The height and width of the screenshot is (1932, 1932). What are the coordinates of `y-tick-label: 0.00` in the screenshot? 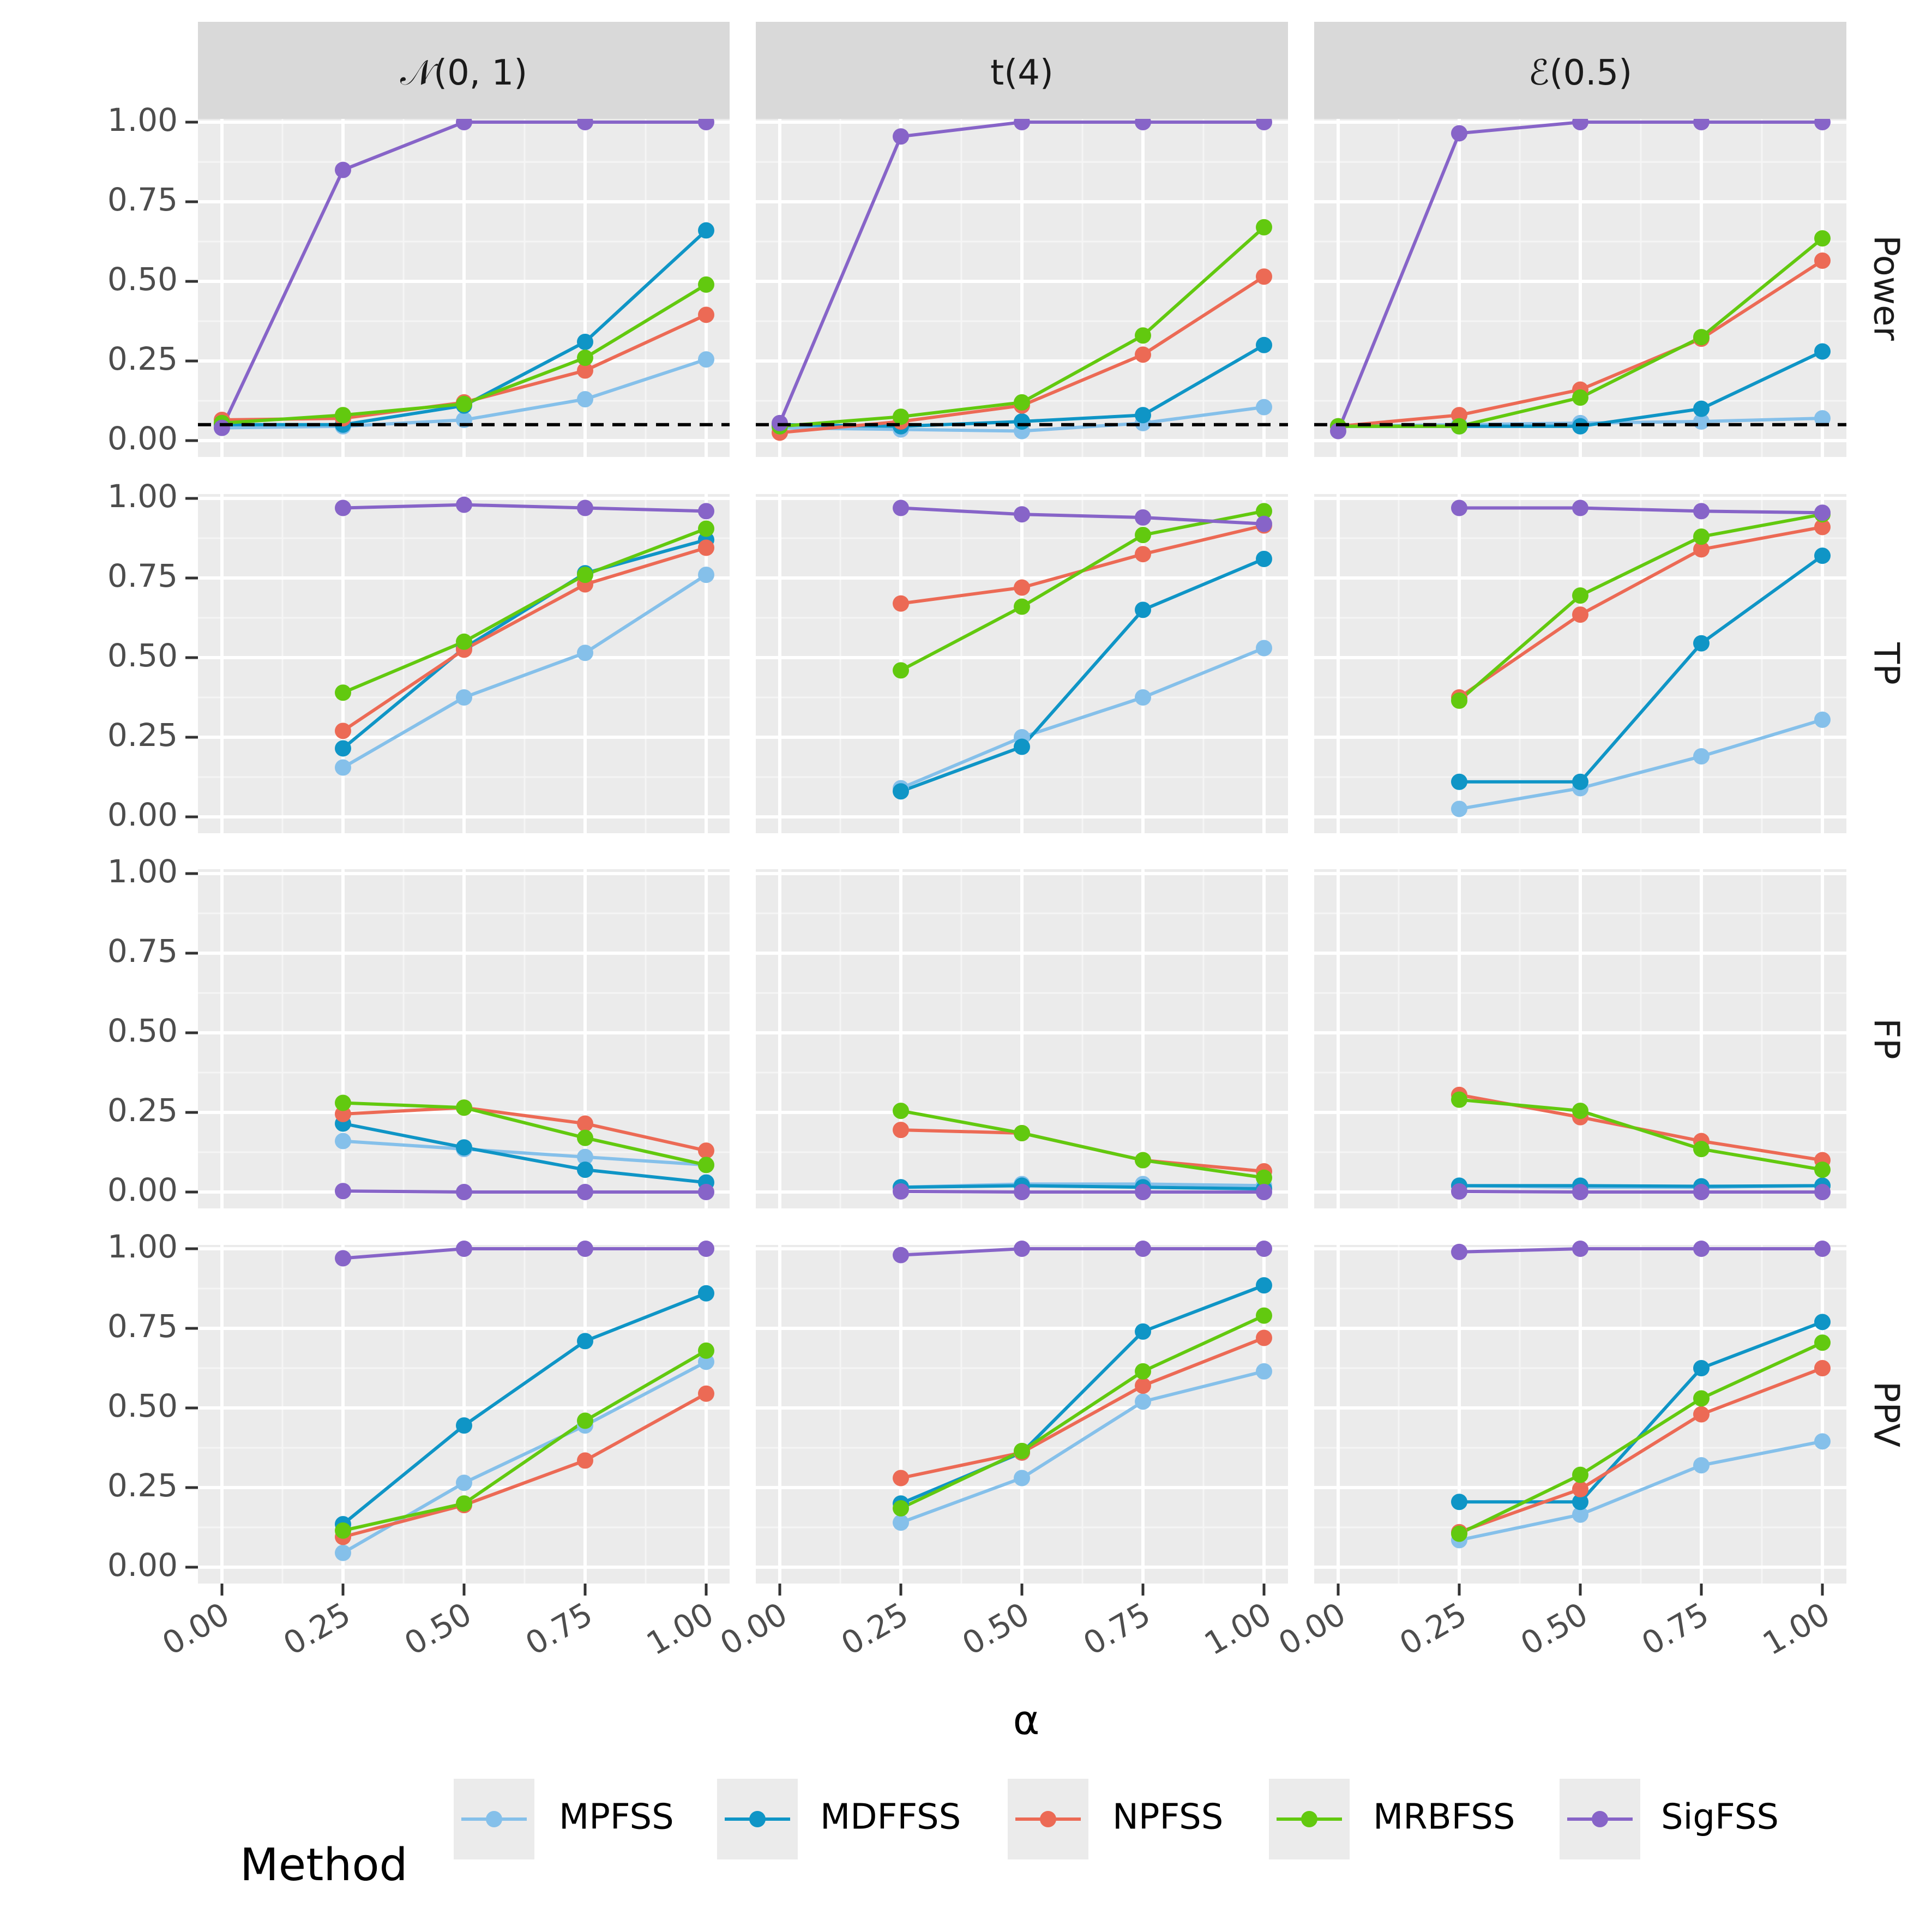 It's located at (142, 1565).